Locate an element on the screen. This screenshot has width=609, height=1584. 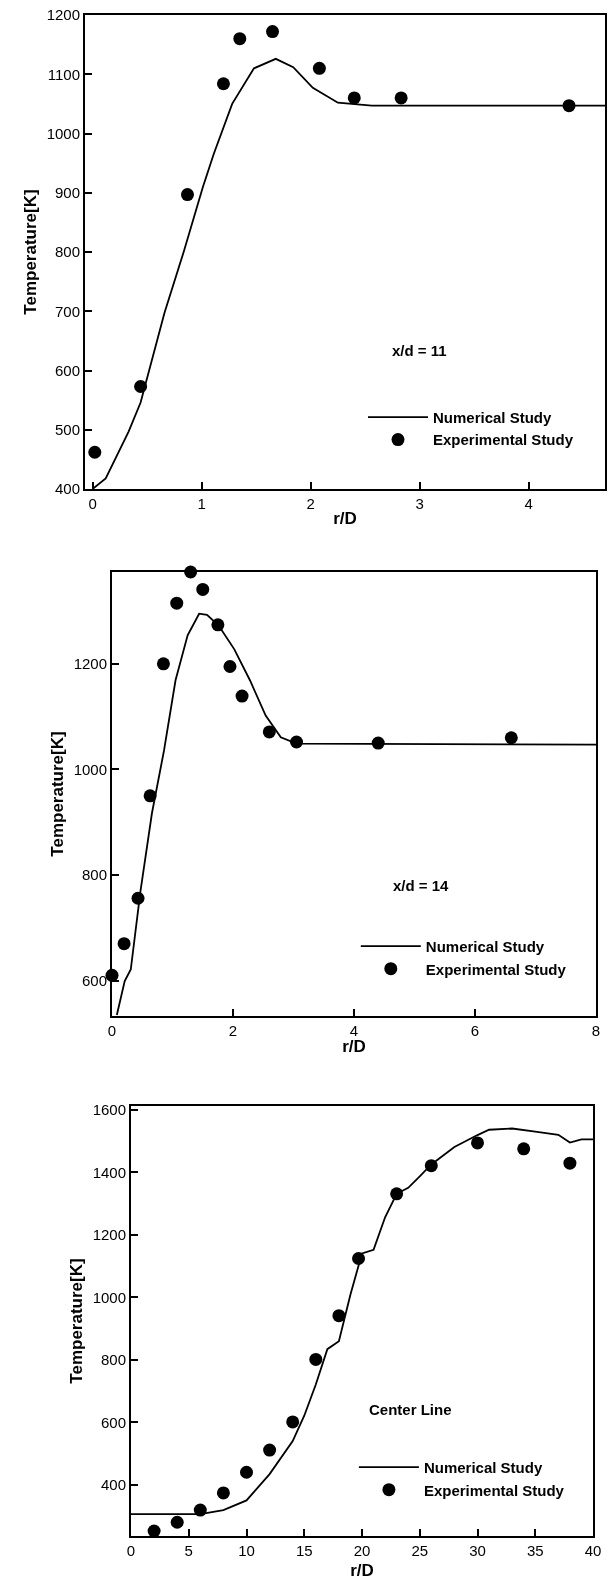
x-tick-label: 3 is located at coordinates (419, 503).